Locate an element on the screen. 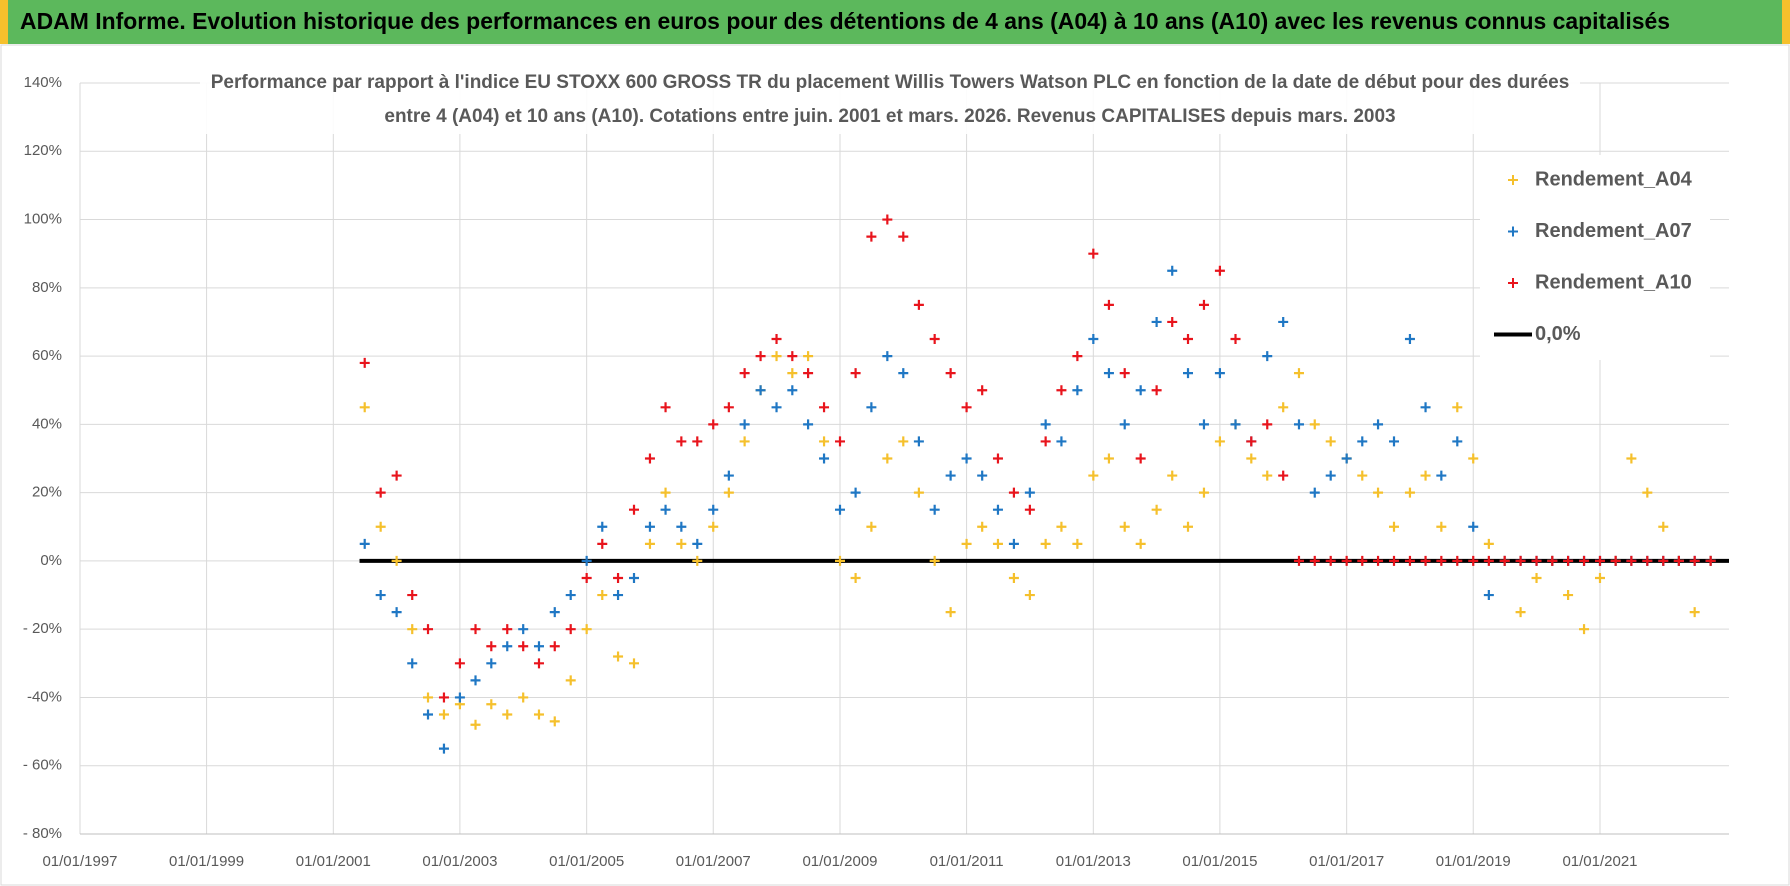 The width and height of the screenshot is (1790, 886). y-tick-label: 100% is located at coordinates (43, 219).